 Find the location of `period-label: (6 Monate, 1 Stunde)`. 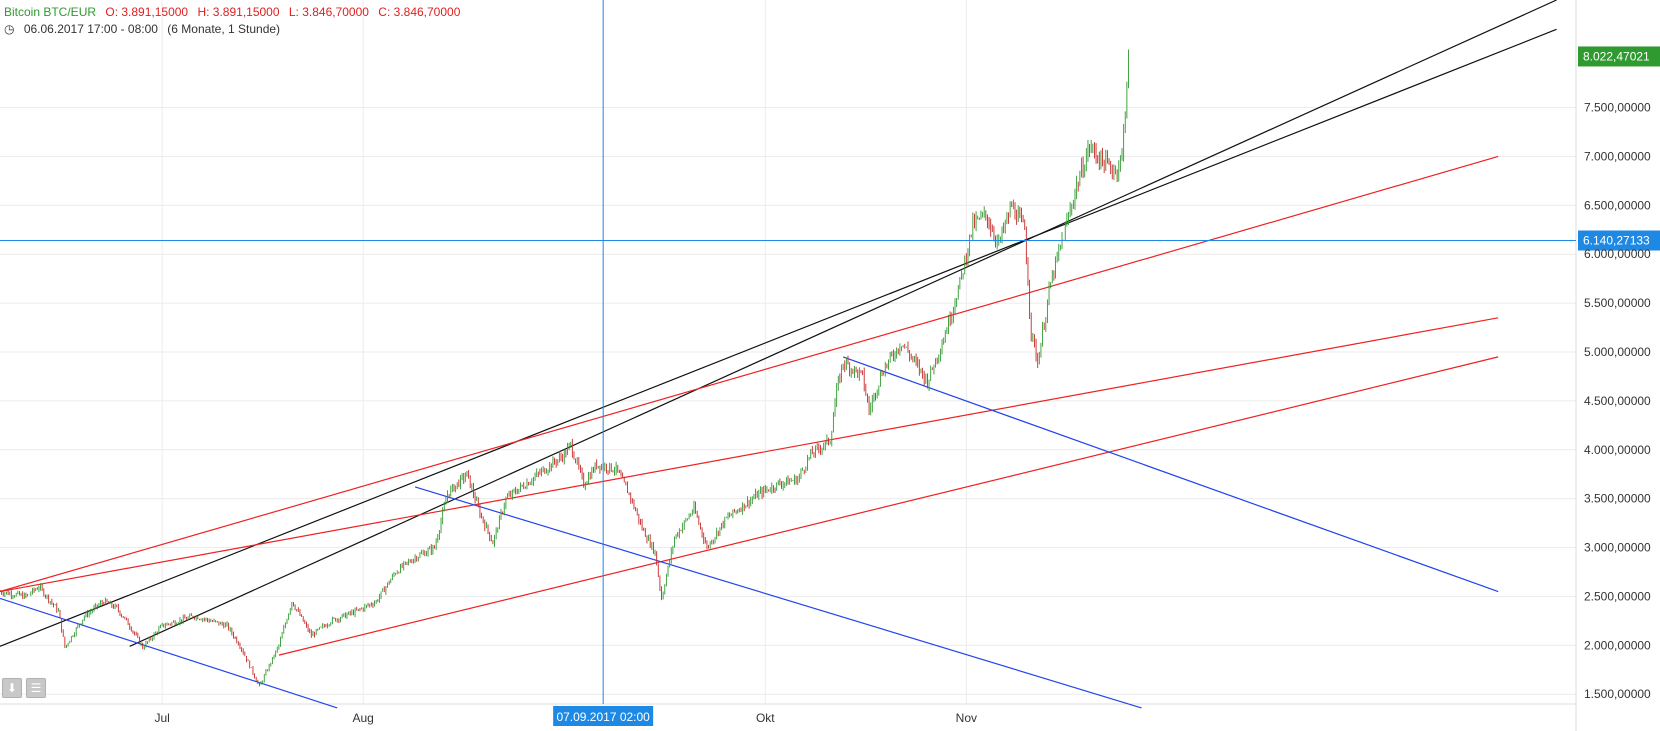

period-label: (6 Monate, 1 Stunde) is located at coordinates (224, 29).